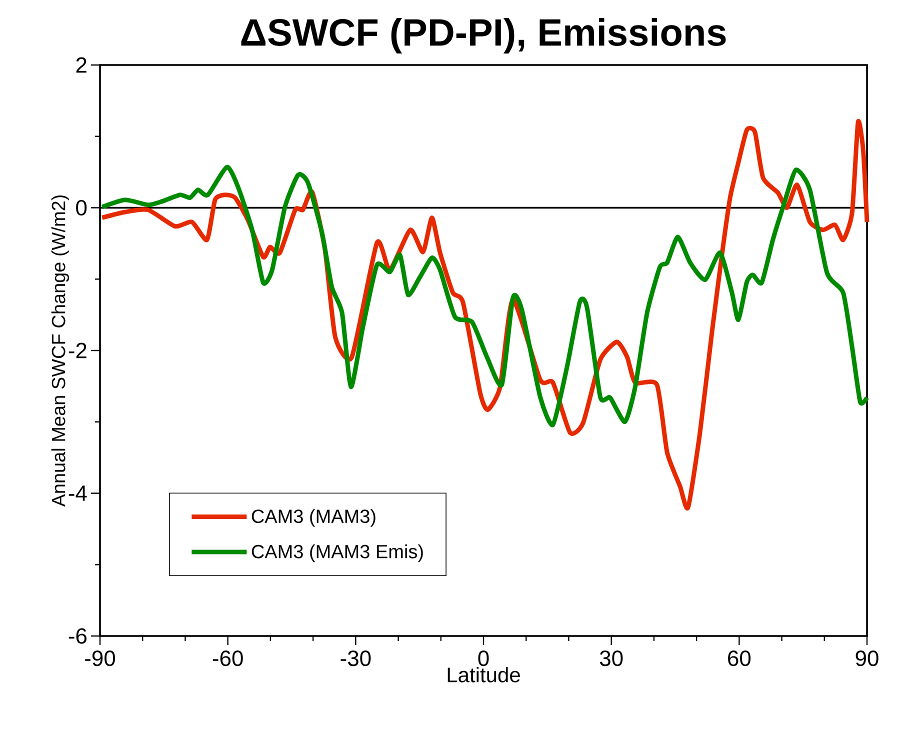  I want to click on y-tick-label: 2, so click(81, 65).